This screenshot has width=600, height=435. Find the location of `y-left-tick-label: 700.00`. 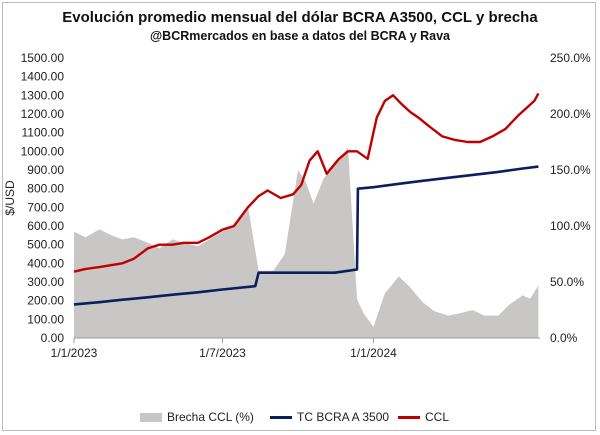

y-left-tick-label: 700.00 is located at coordinates (45, 207).